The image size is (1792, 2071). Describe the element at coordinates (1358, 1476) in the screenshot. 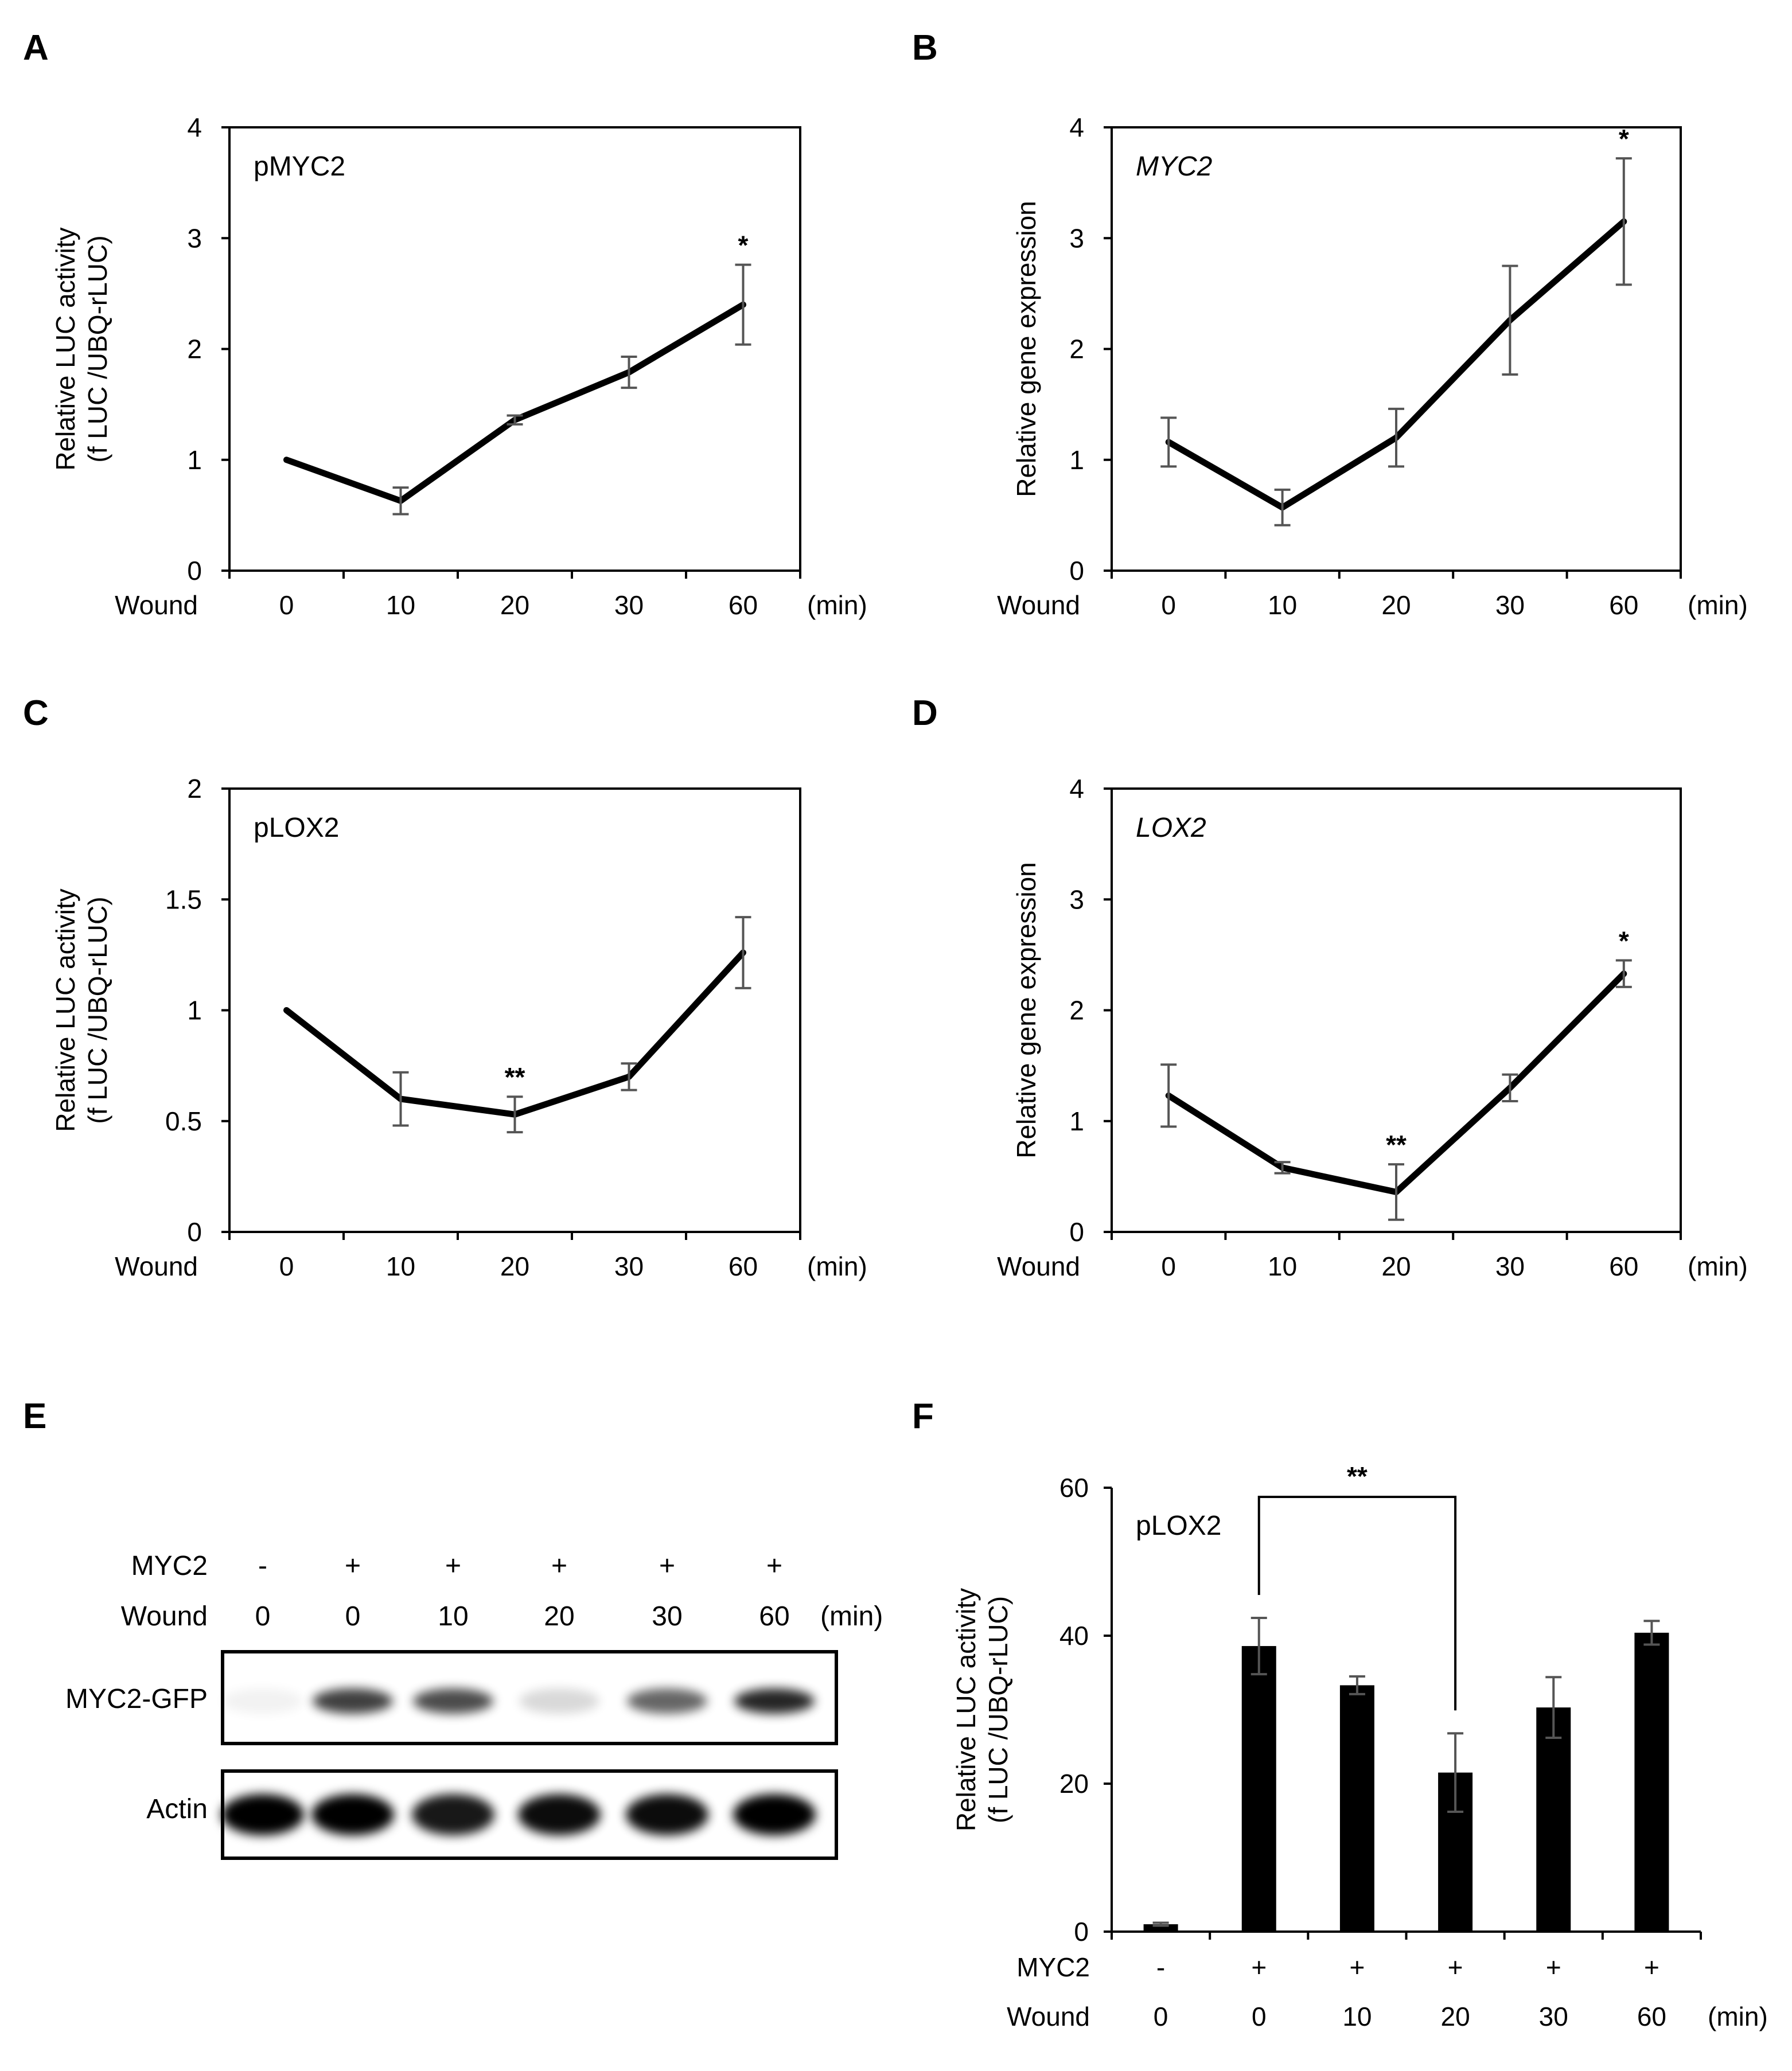

I see `significance-mark: **` at that location.